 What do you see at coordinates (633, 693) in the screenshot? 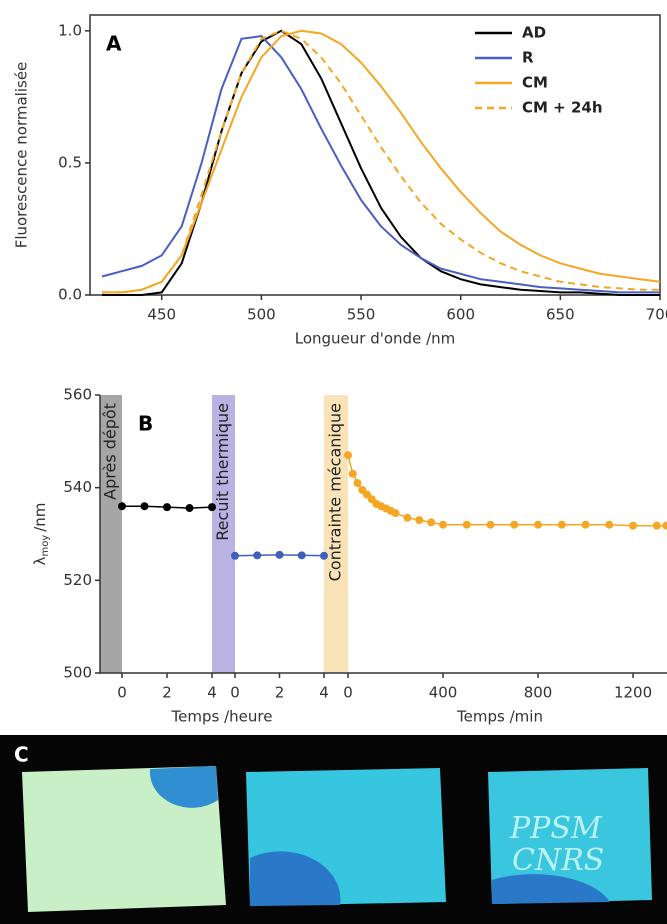
I see `x-tick-label: 1200` at bounding box center [633, 693].